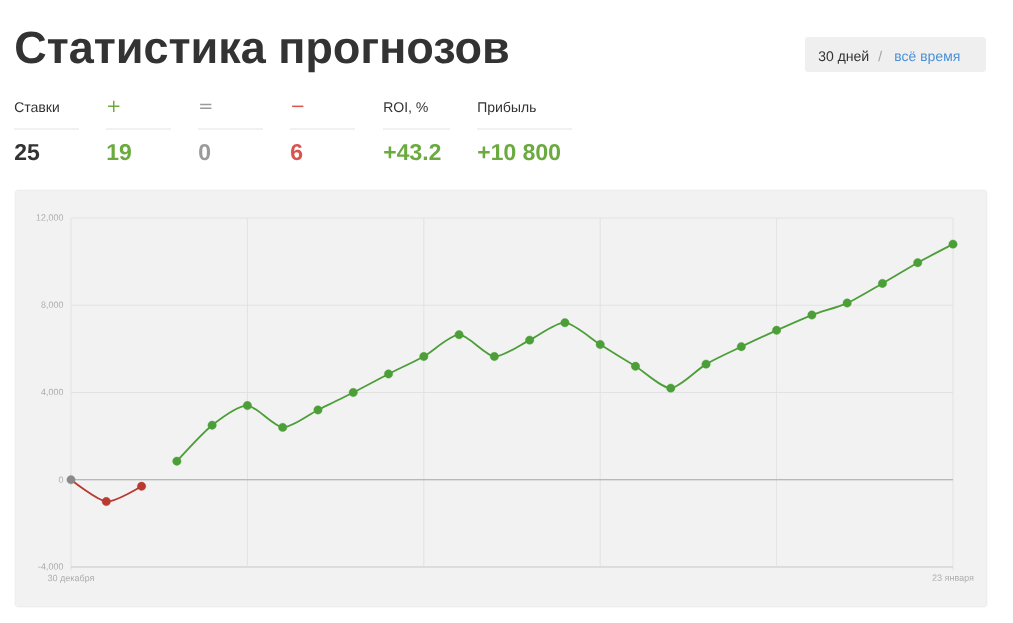 The height and width of the screenshot is (623, 1013). What do you see at coordinates (36, 107) in the screenshot?
I see `text: Ставки` at bounding box center [36, 107].